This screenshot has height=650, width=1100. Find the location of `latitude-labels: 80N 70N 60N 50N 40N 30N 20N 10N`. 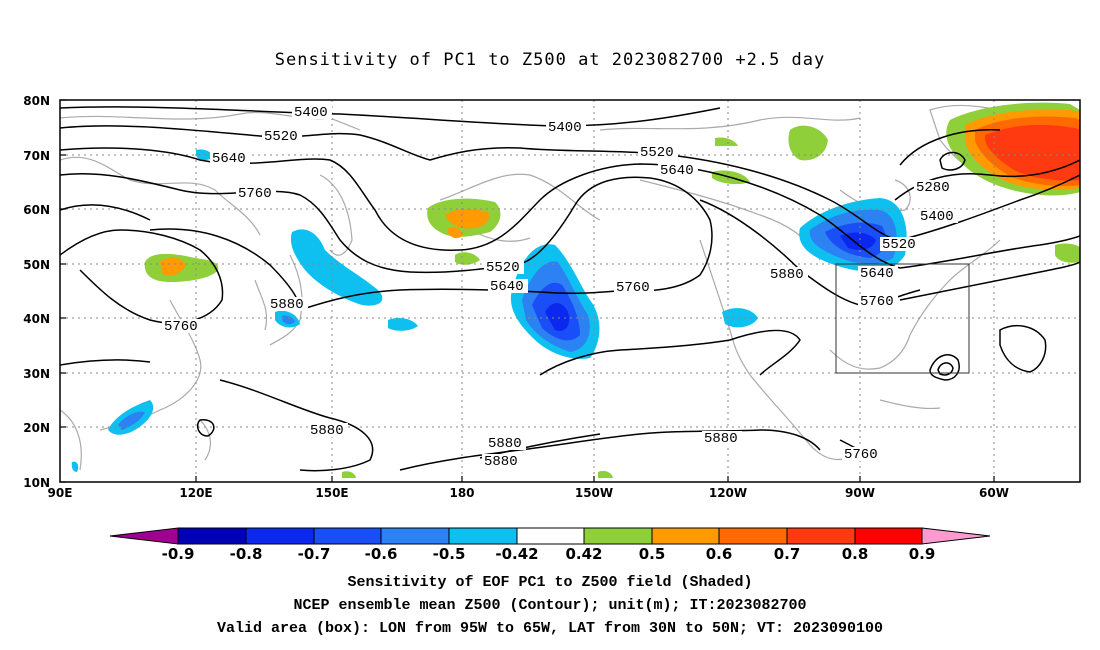

latitude-labels: 80N 70N 60N 50N 40N 30N 20N 10N is located at coordinates (36, 292).